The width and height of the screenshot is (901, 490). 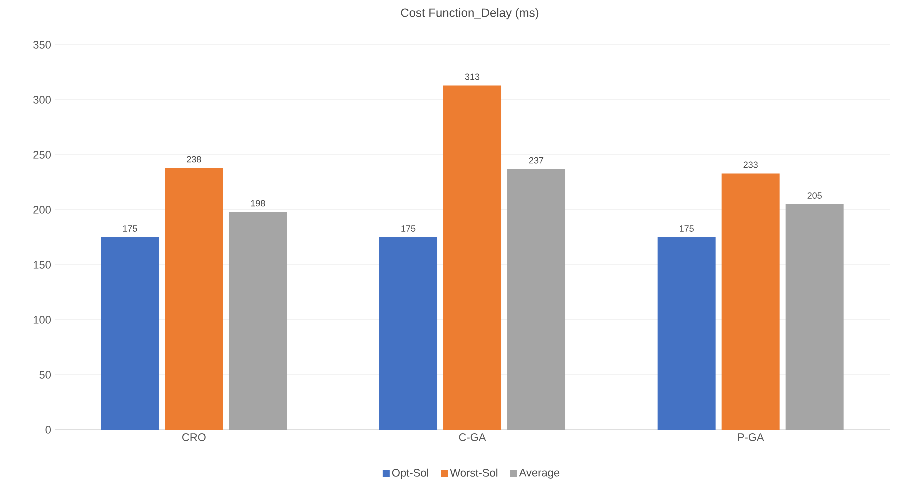 What do you see at coordinates (43, 45) in the screenshot?
I see `y-tick-label: 350` at bounding box center [43, 45].